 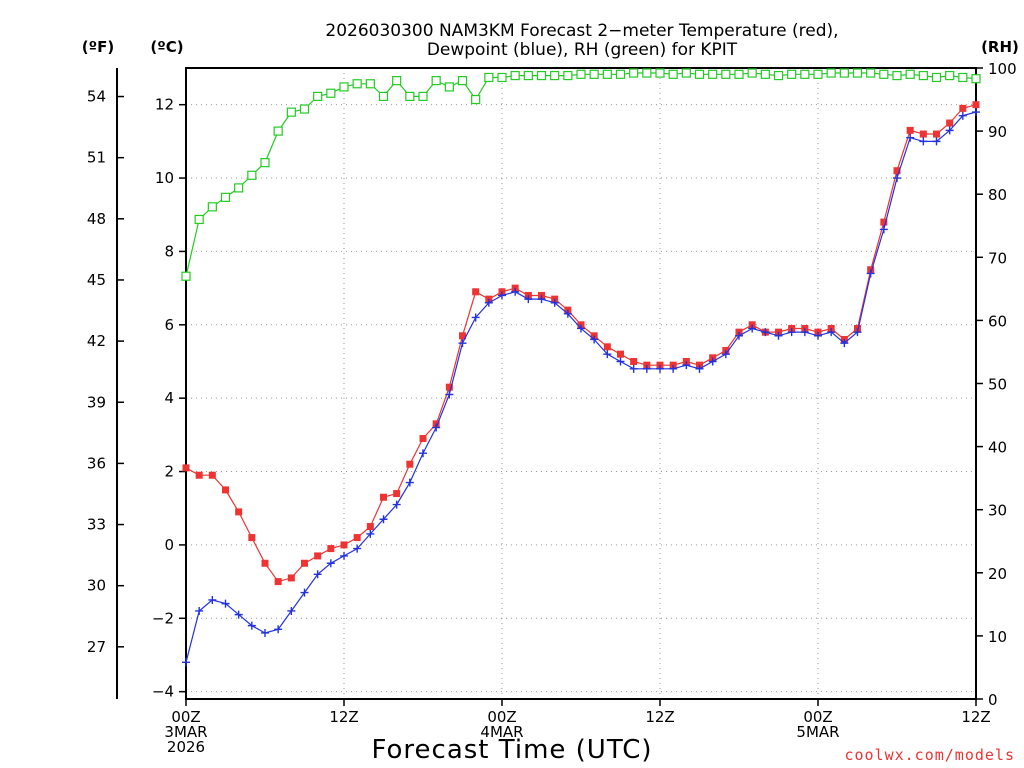 What do you see at coordinates (163, 618) in the screenshot?
I see `celsius-tick-label: −2` at bounding box center [163, 618].